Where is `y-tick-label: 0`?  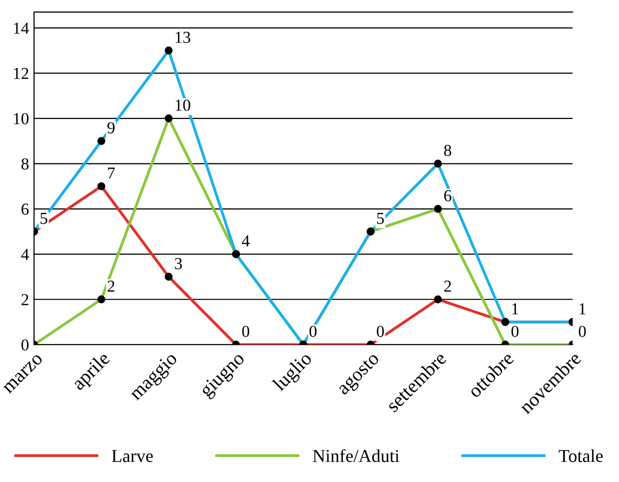 y-tick-label: 0 is located at coordinates (25, 345).